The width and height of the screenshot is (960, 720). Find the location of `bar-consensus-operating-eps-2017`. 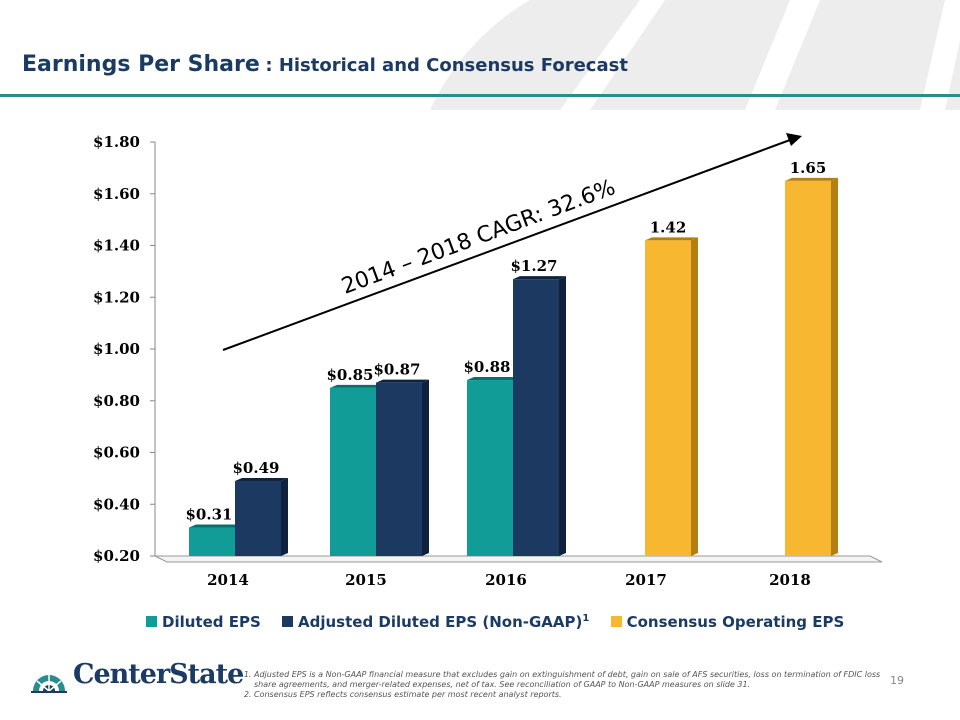

bar-consensus-operating-eps-2017 is located at coordinates (671, 396).